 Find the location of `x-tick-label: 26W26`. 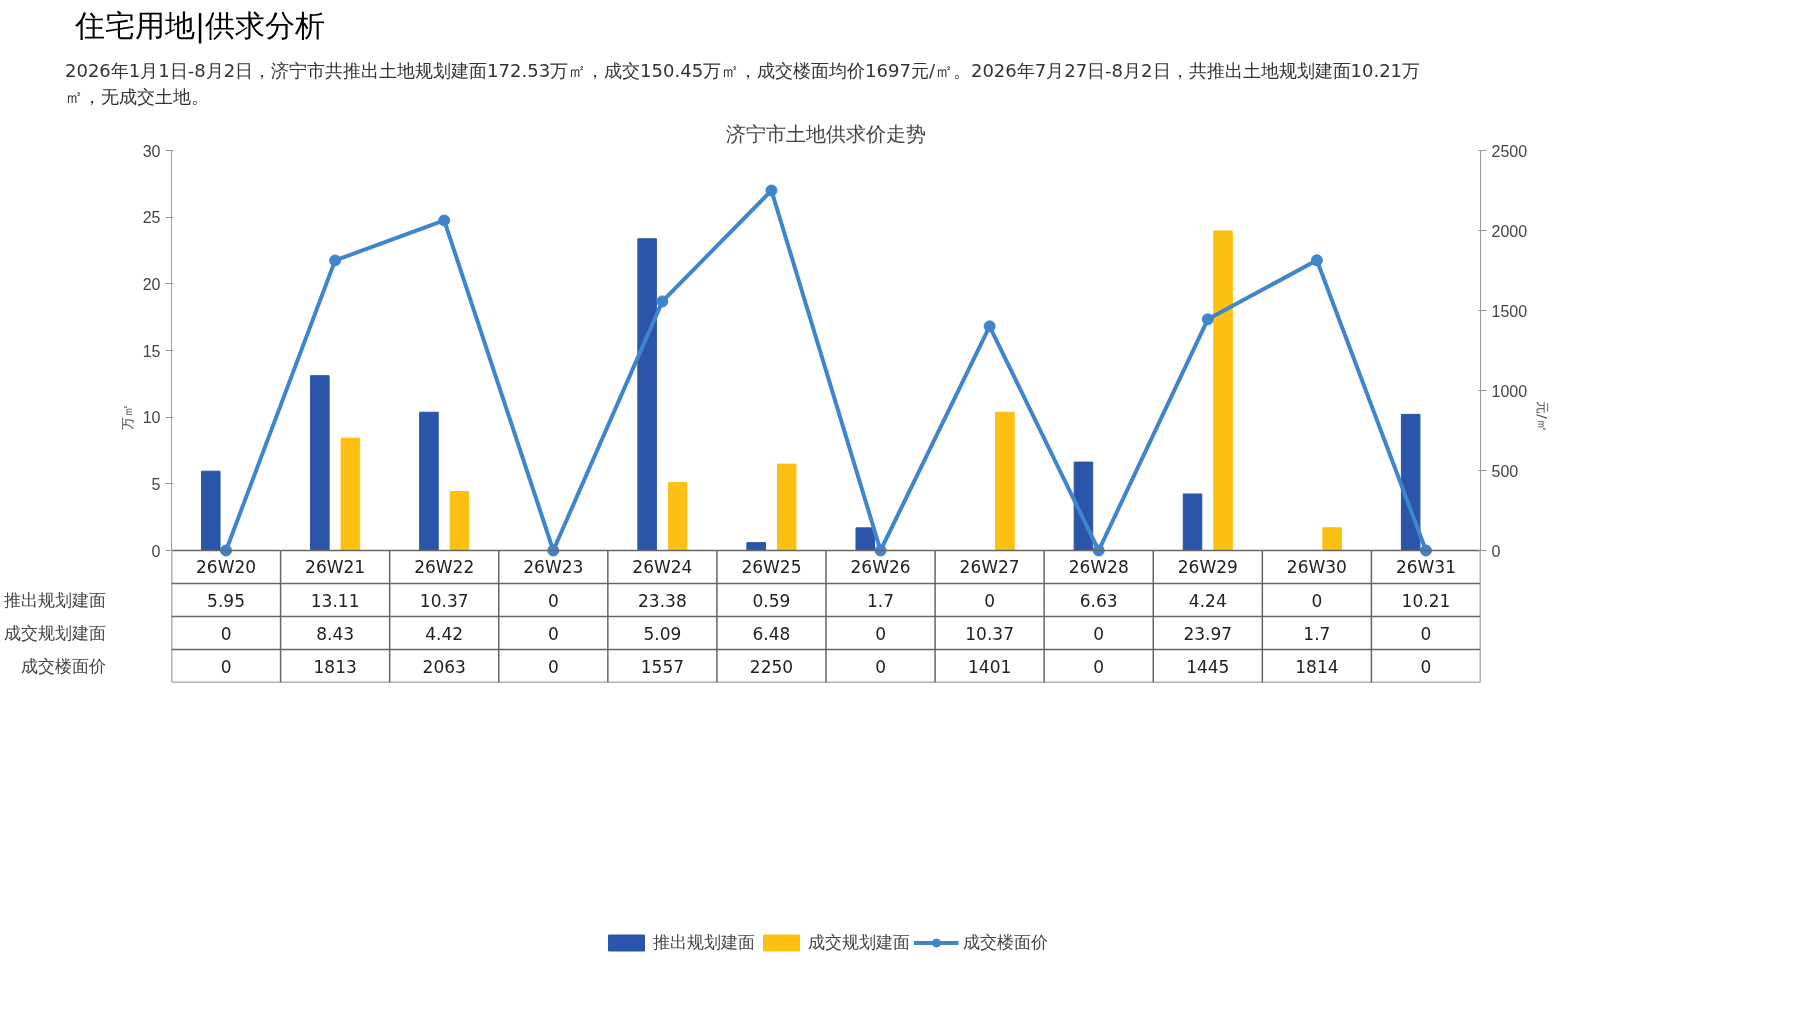

x-tick-label: 26W26 is located at coordinates (880, 567).